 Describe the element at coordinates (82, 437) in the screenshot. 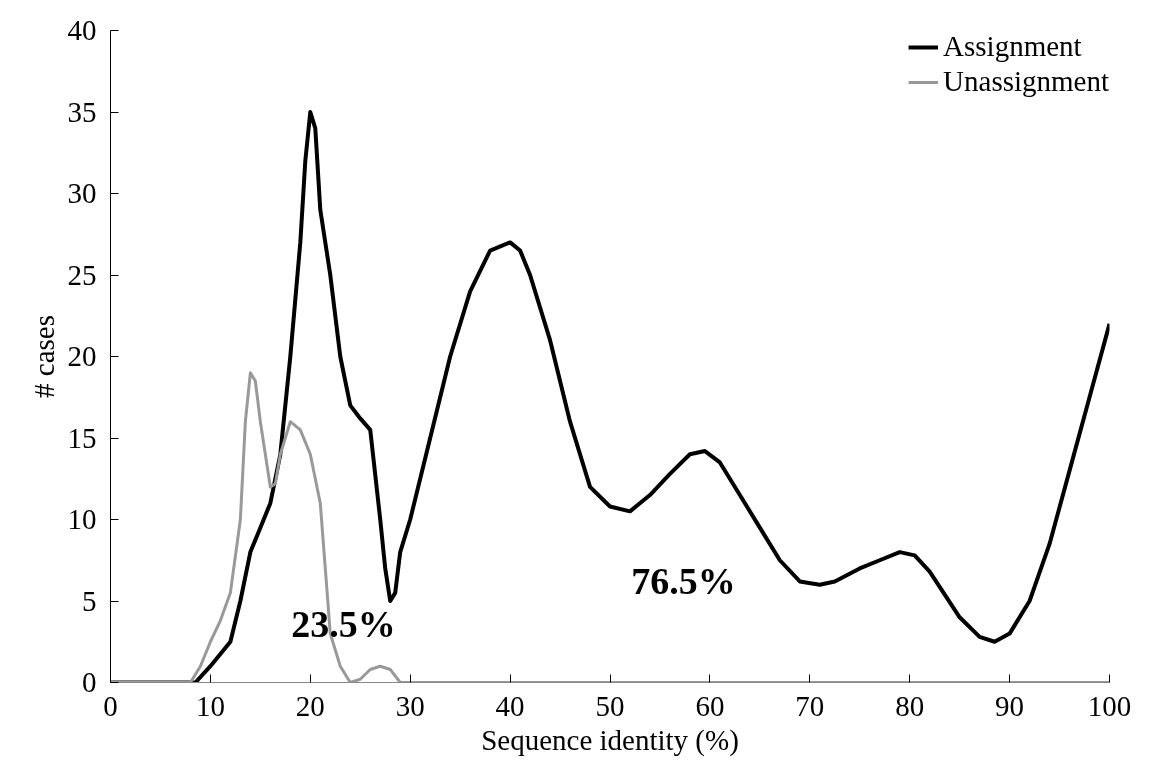

I see `y-tick-label: 15` at that location.